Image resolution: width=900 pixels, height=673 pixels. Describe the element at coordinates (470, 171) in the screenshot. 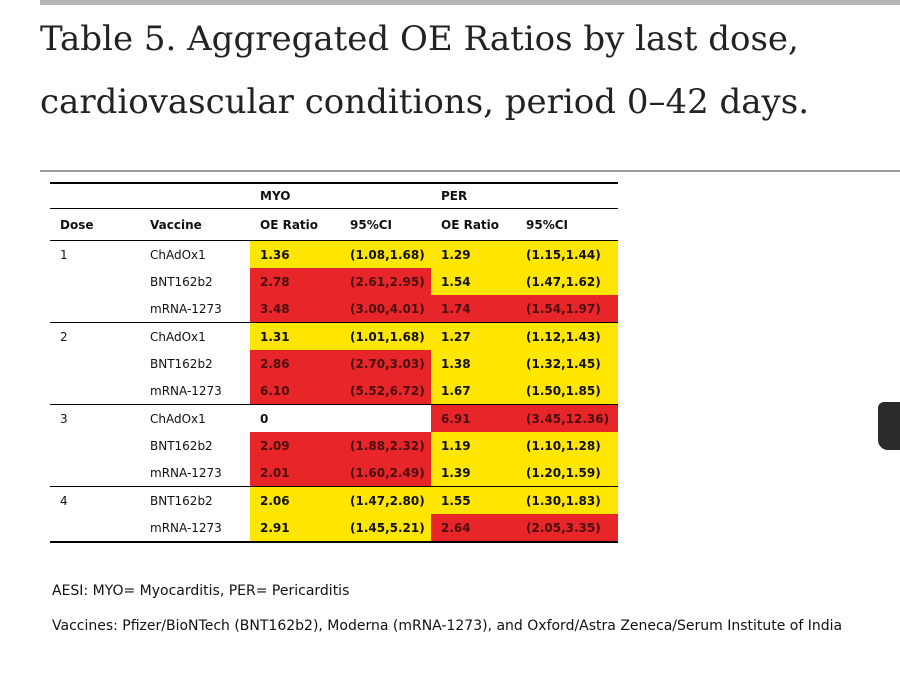

I see `separator-rule` at that location.